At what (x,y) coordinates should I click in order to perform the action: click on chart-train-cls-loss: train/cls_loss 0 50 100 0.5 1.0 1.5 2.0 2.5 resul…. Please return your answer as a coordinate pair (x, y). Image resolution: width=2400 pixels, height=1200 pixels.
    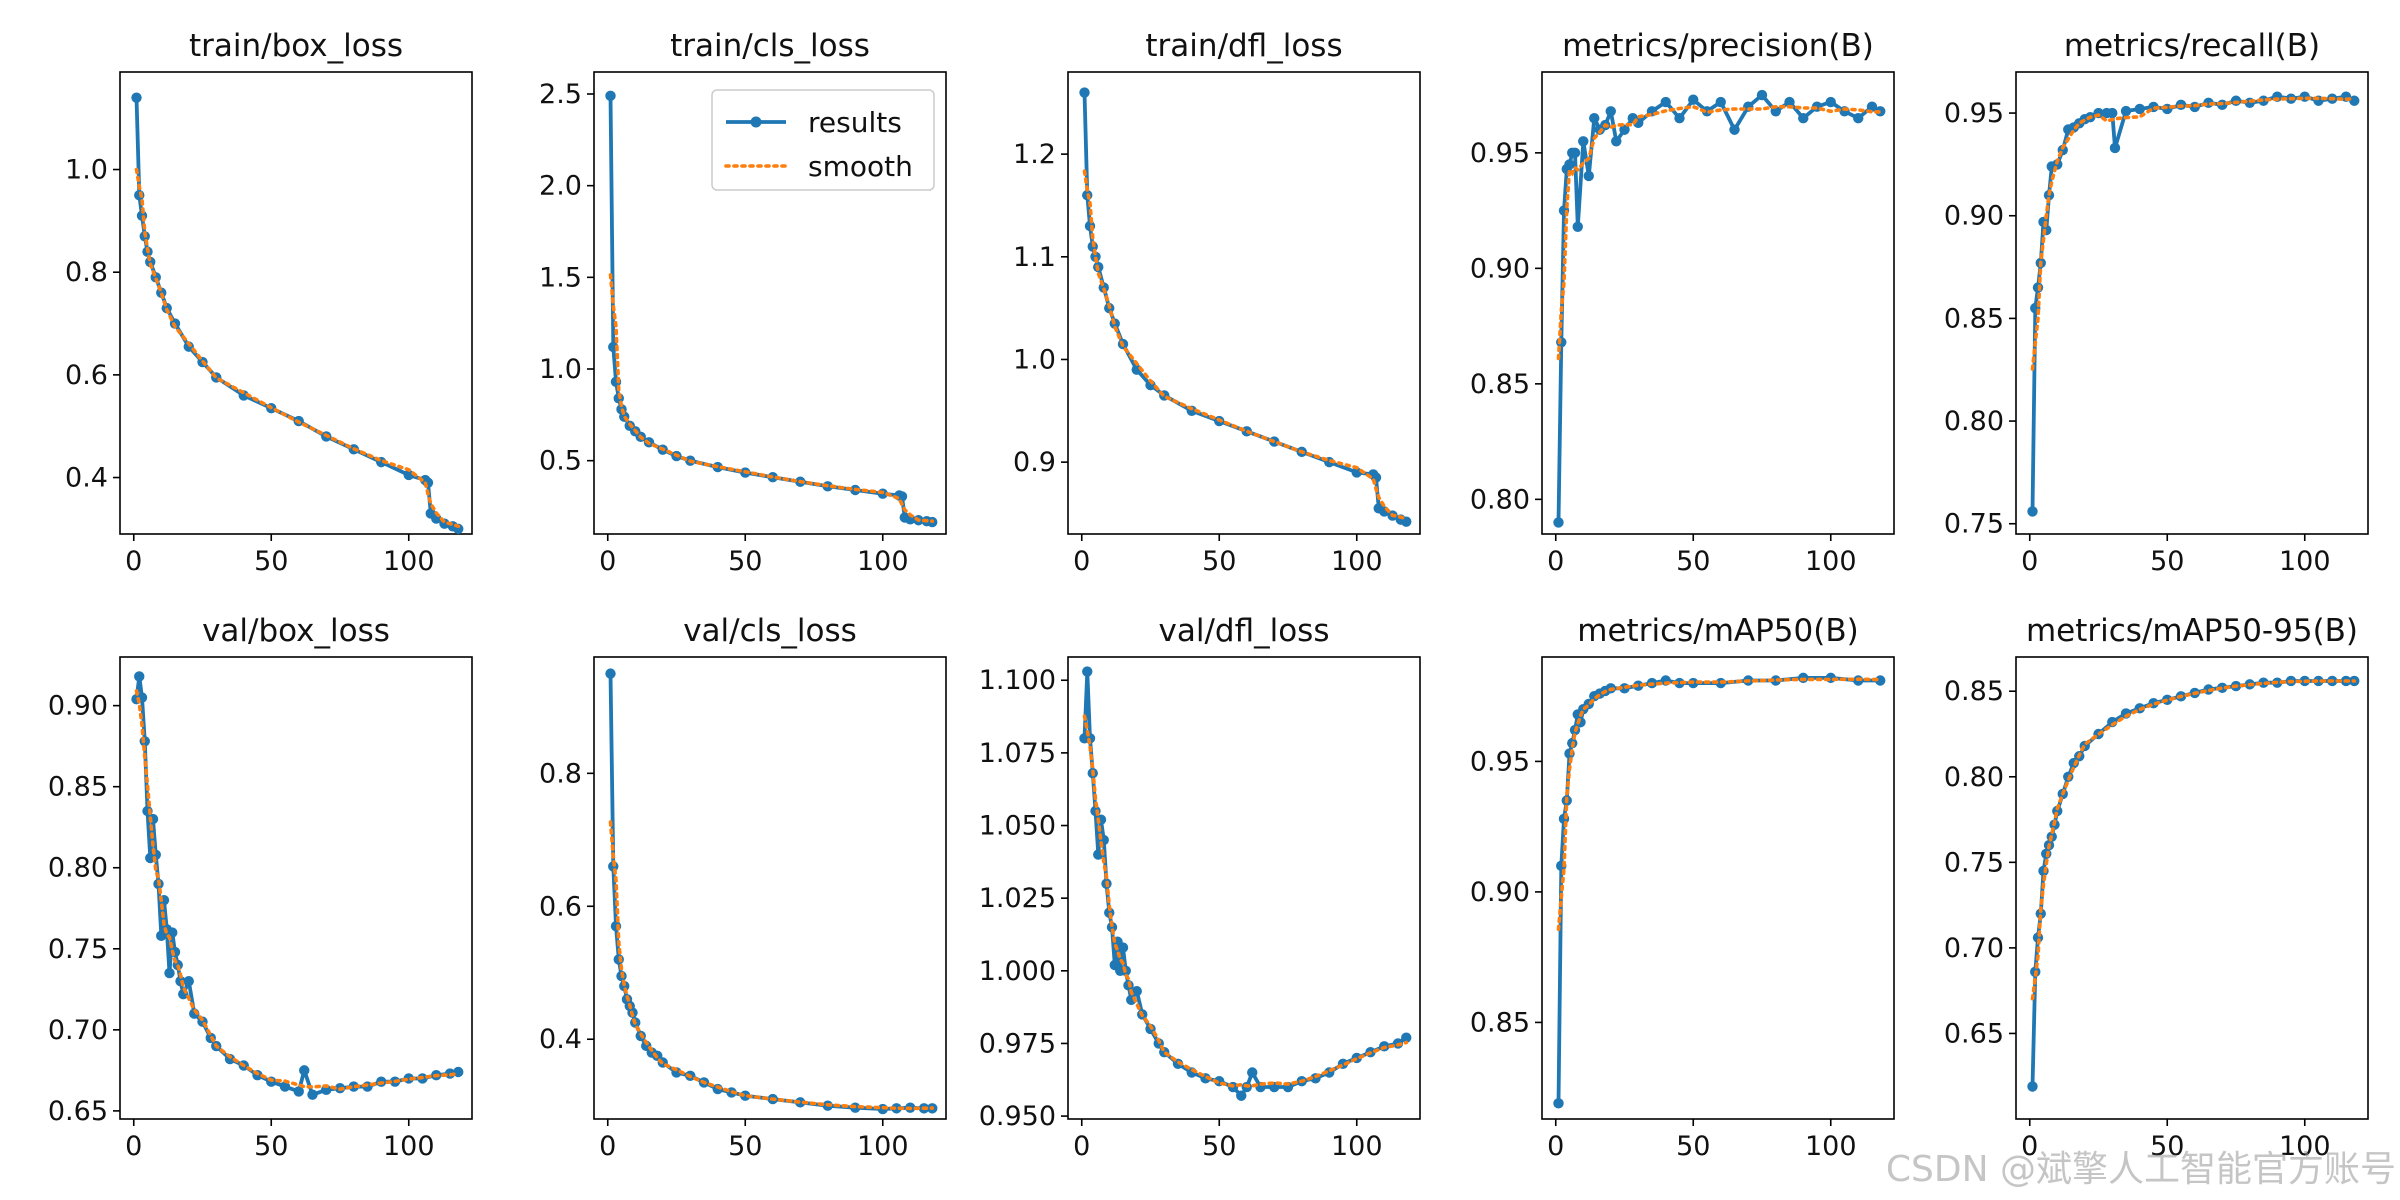
    Looking at the image, I should click on (743, 302).